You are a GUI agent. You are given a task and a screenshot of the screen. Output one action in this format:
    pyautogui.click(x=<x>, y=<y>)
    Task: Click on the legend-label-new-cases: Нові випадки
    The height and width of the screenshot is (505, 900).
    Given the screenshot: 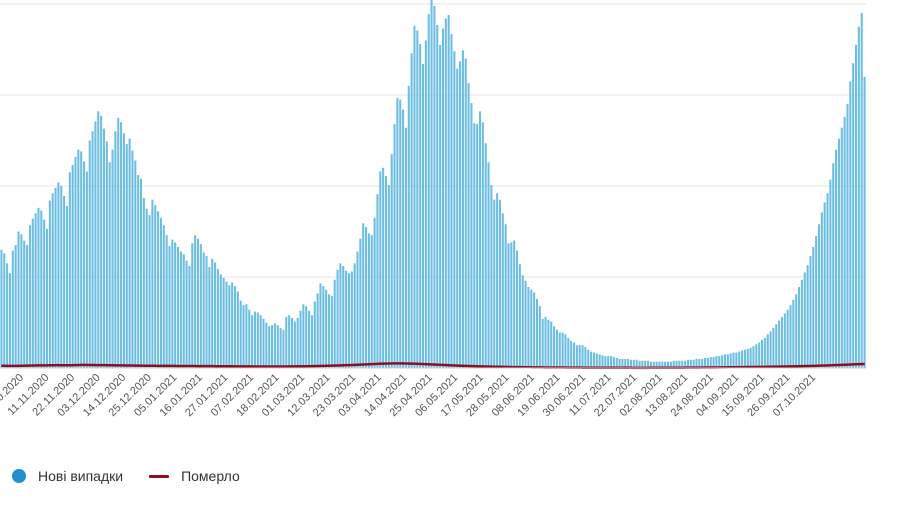 What is the action you would take?
    pyautogui.click(x=81, y=476)
    